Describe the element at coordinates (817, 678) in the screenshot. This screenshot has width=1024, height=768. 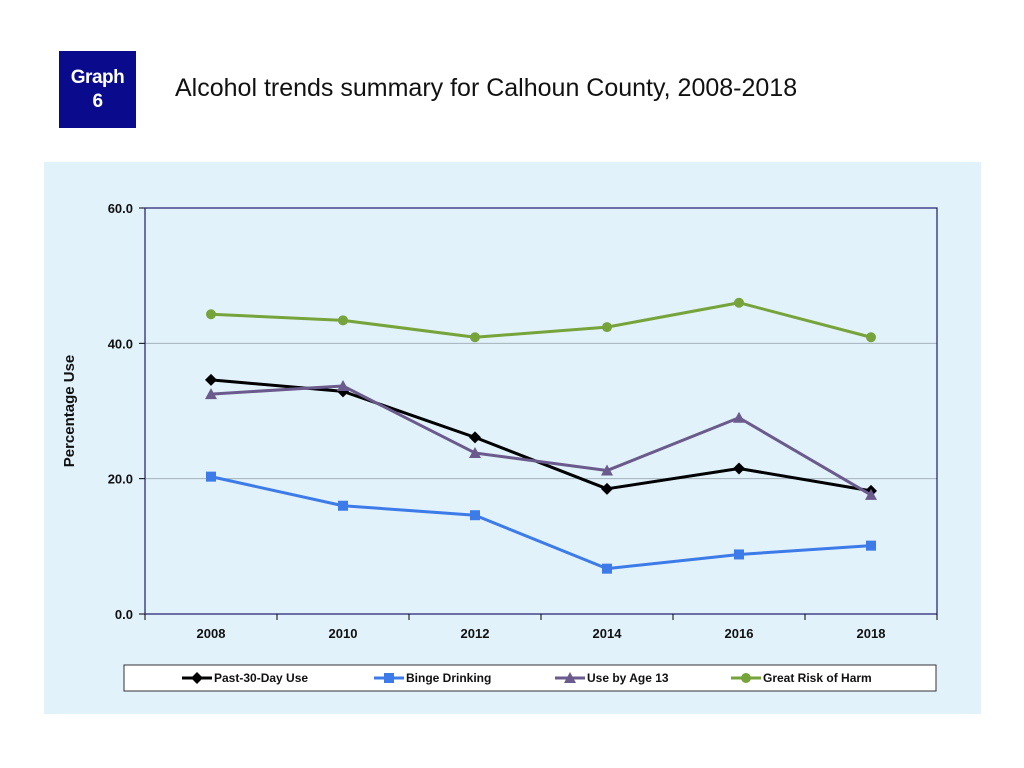
I see `legend-label-great-risk-of-harm: Great Risk of Harm` at that location.